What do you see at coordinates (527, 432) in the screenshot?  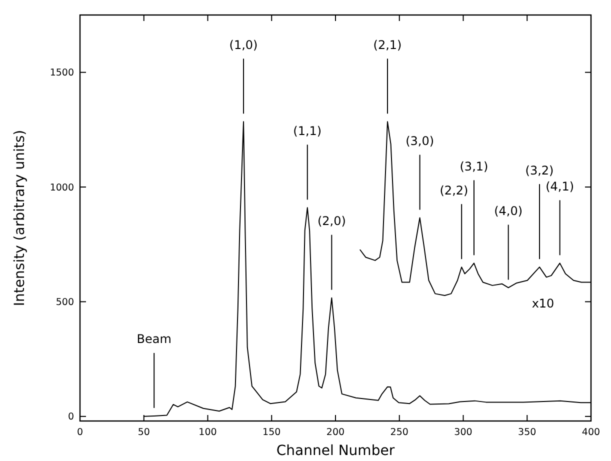 I see `x-tick-label: 350` at bounding box center [527, 432].